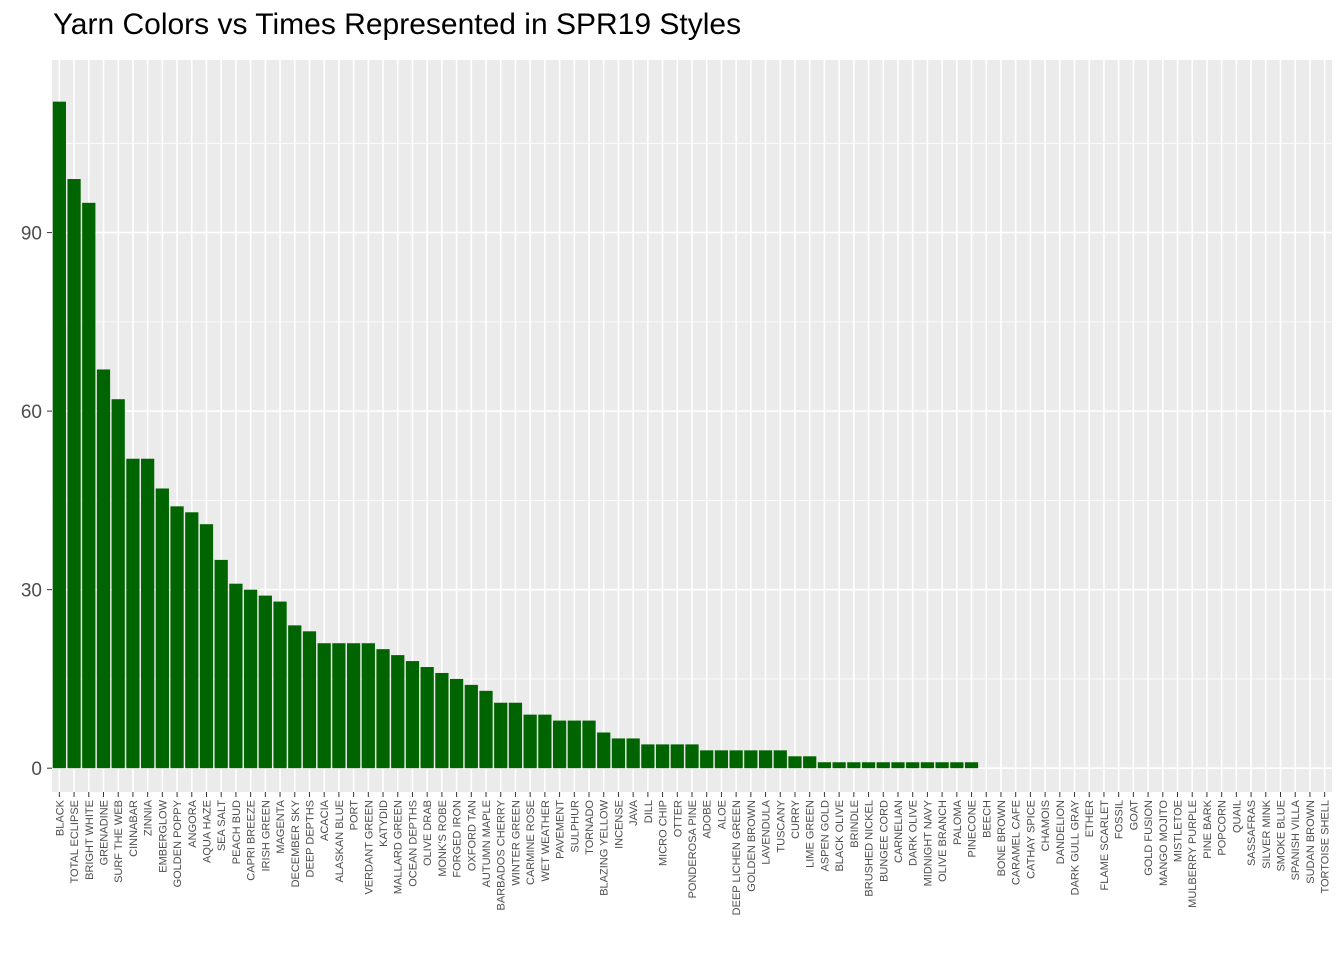  I want to click on x-tick-label: ACACIA, so click(325, 820).